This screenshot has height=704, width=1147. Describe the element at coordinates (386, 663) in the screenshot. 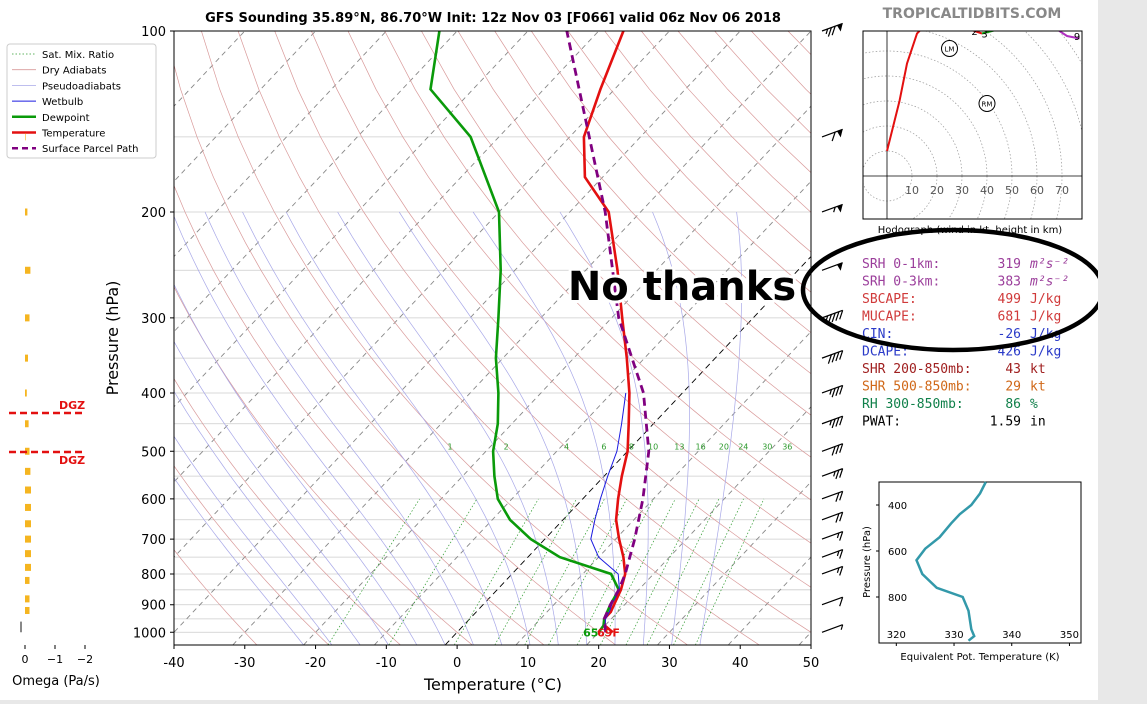

I see `x-tick-label: -10` at that location.